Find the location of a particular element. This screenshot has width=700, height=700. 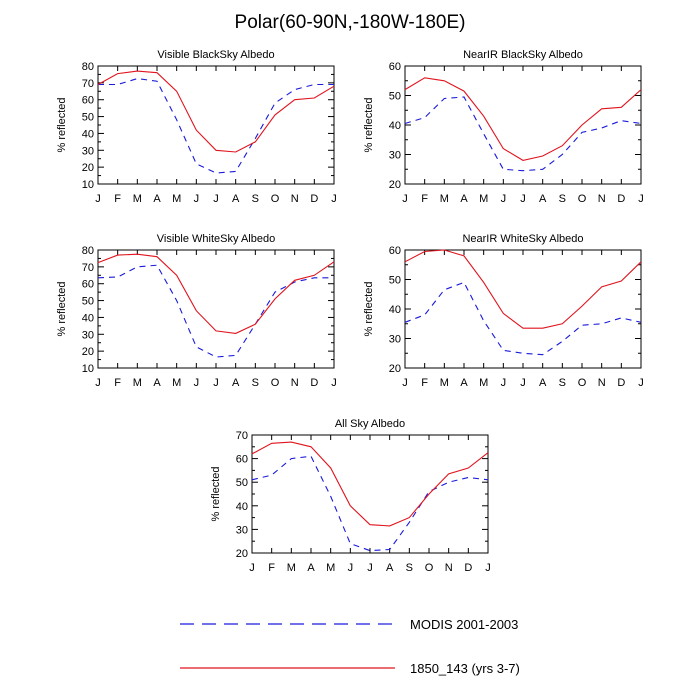

legend-modis-label: MODIS 2001-2003 is located at coordinates (464, 624).